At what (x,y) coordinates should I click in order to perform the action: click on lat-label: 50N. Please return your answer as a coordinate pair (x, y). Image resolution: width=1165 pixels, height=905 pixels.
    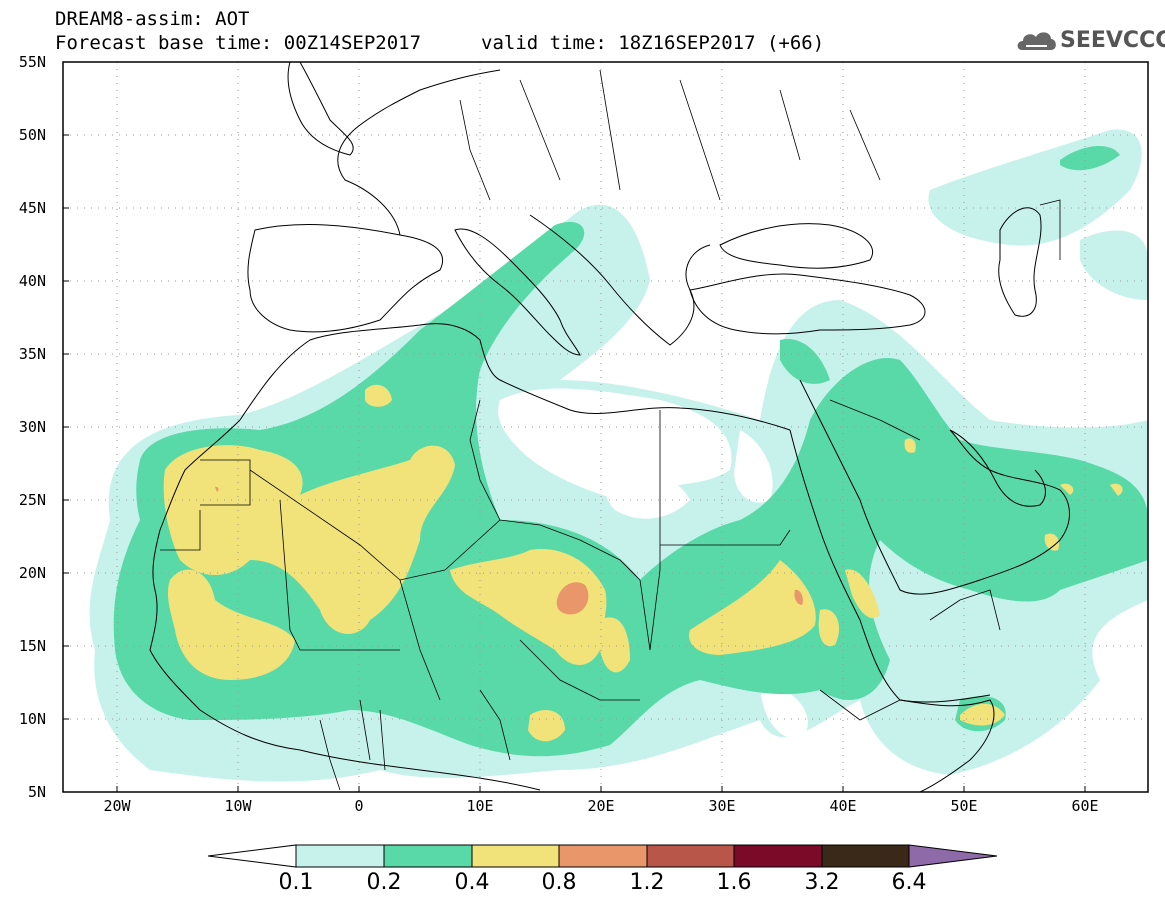
    Looking at the image, I should click on (32, 135).